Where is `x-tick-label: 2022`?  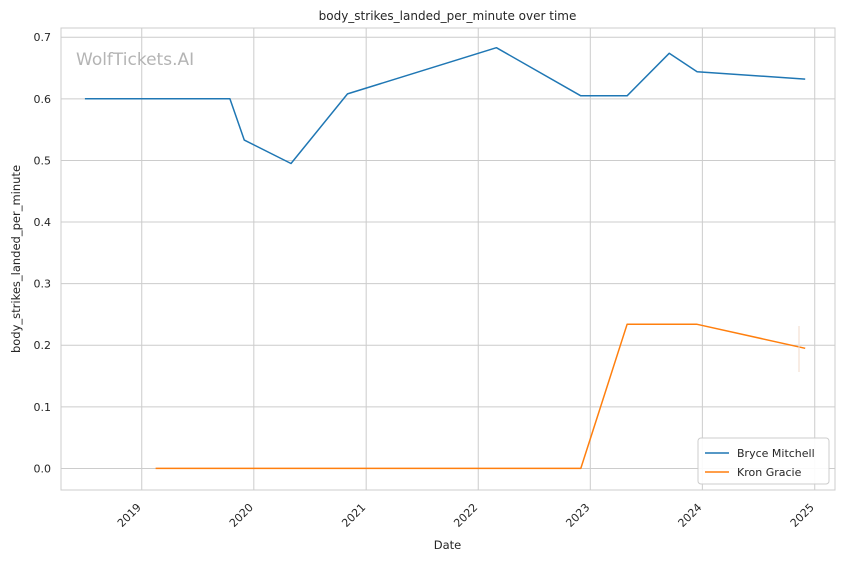 x-tick-label: 2022 is located at coordinates (465, 515).